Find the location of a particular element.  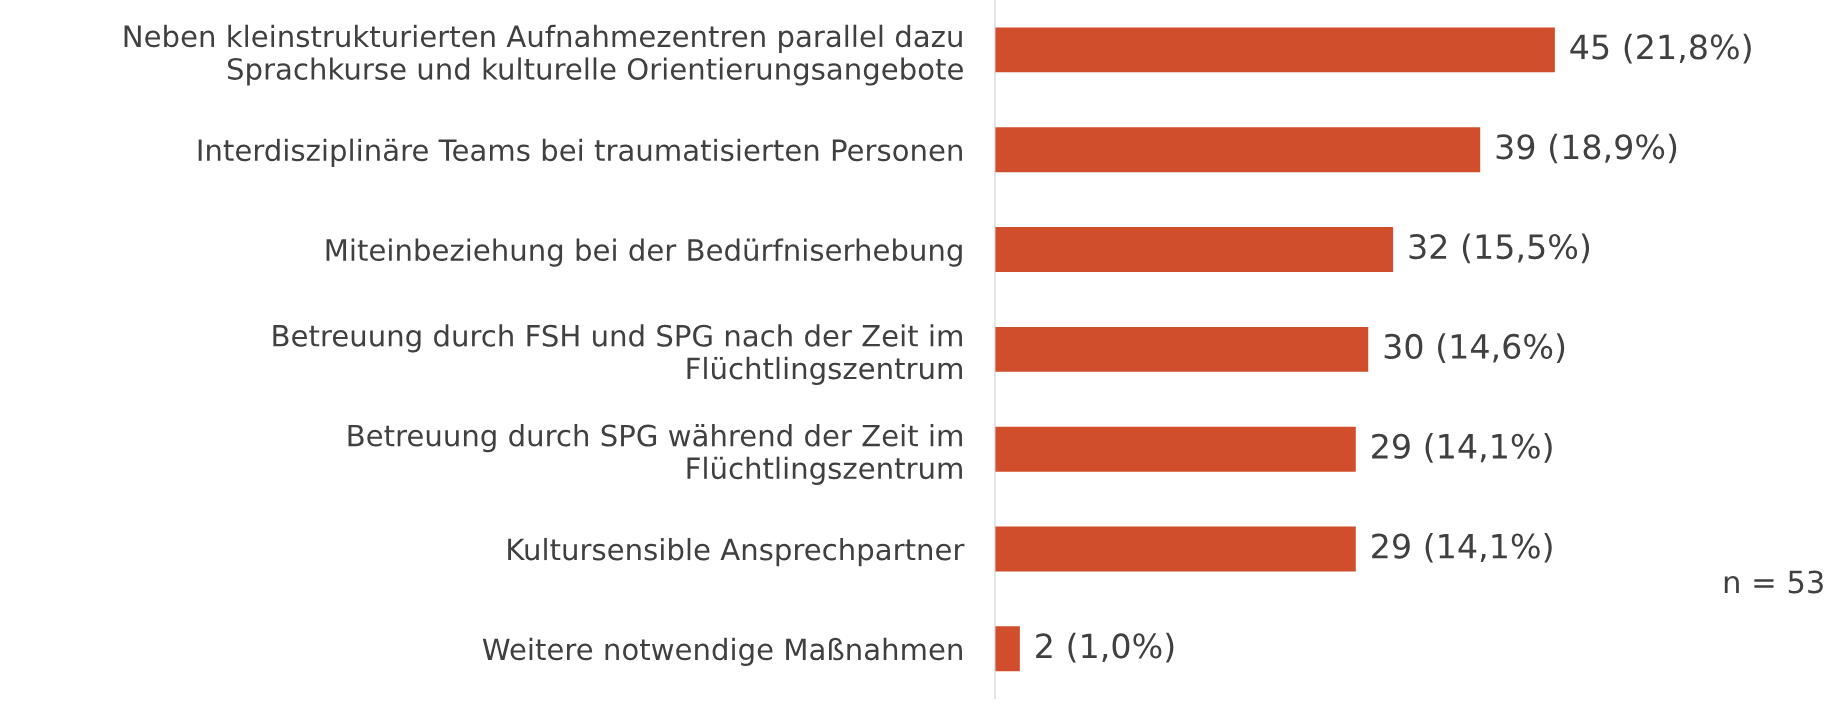

y-tick-label: Interdisziplinäre Teams bei traumatisierten Personen is located at coordinates (580, 152).